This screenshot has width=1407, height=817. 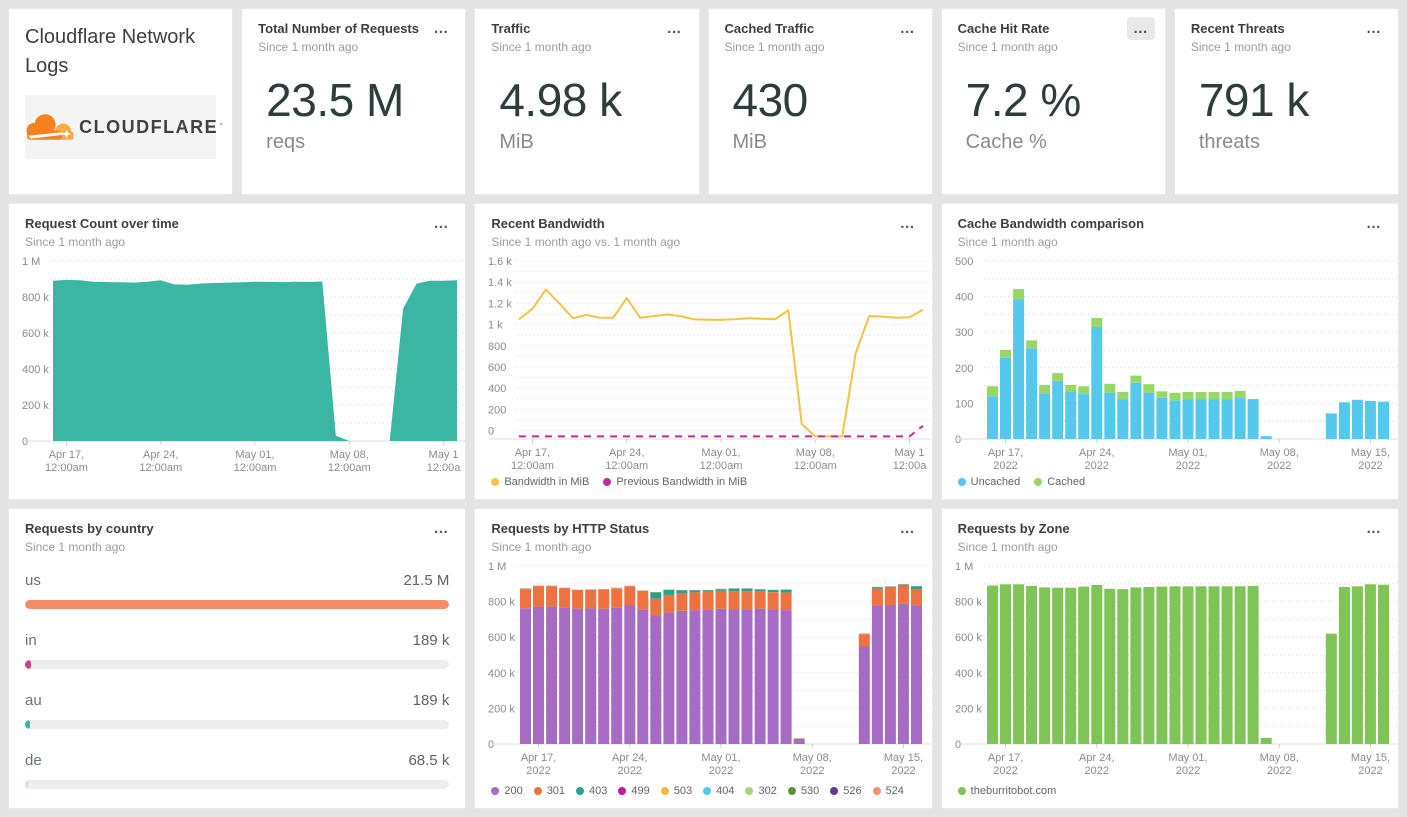 What do you see at coordinates (852, 791) in the screenshot?
I see `legend-label: 526` at bounding box center [852, 791].